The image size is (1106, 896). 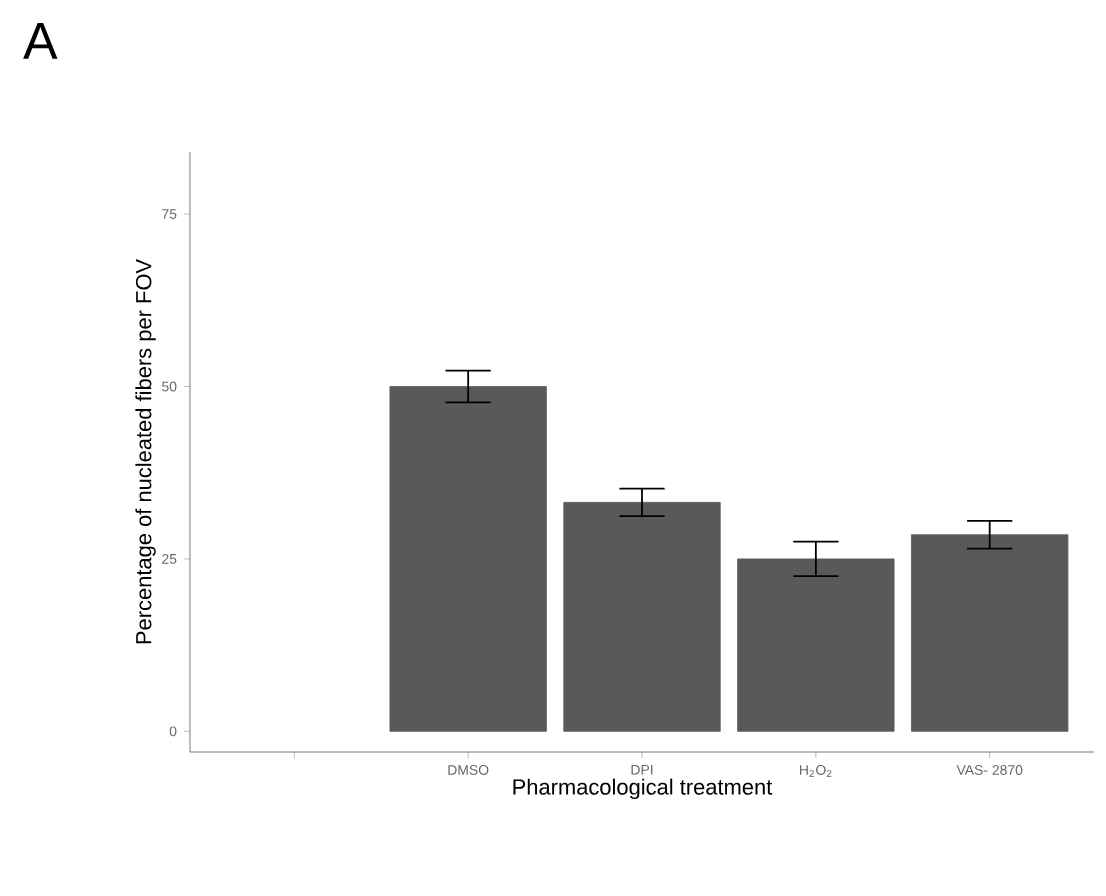 What do you see at coordinates (40, 41) in the screenshot?
I see `chart-title: A` at bounding box center [40, 41].